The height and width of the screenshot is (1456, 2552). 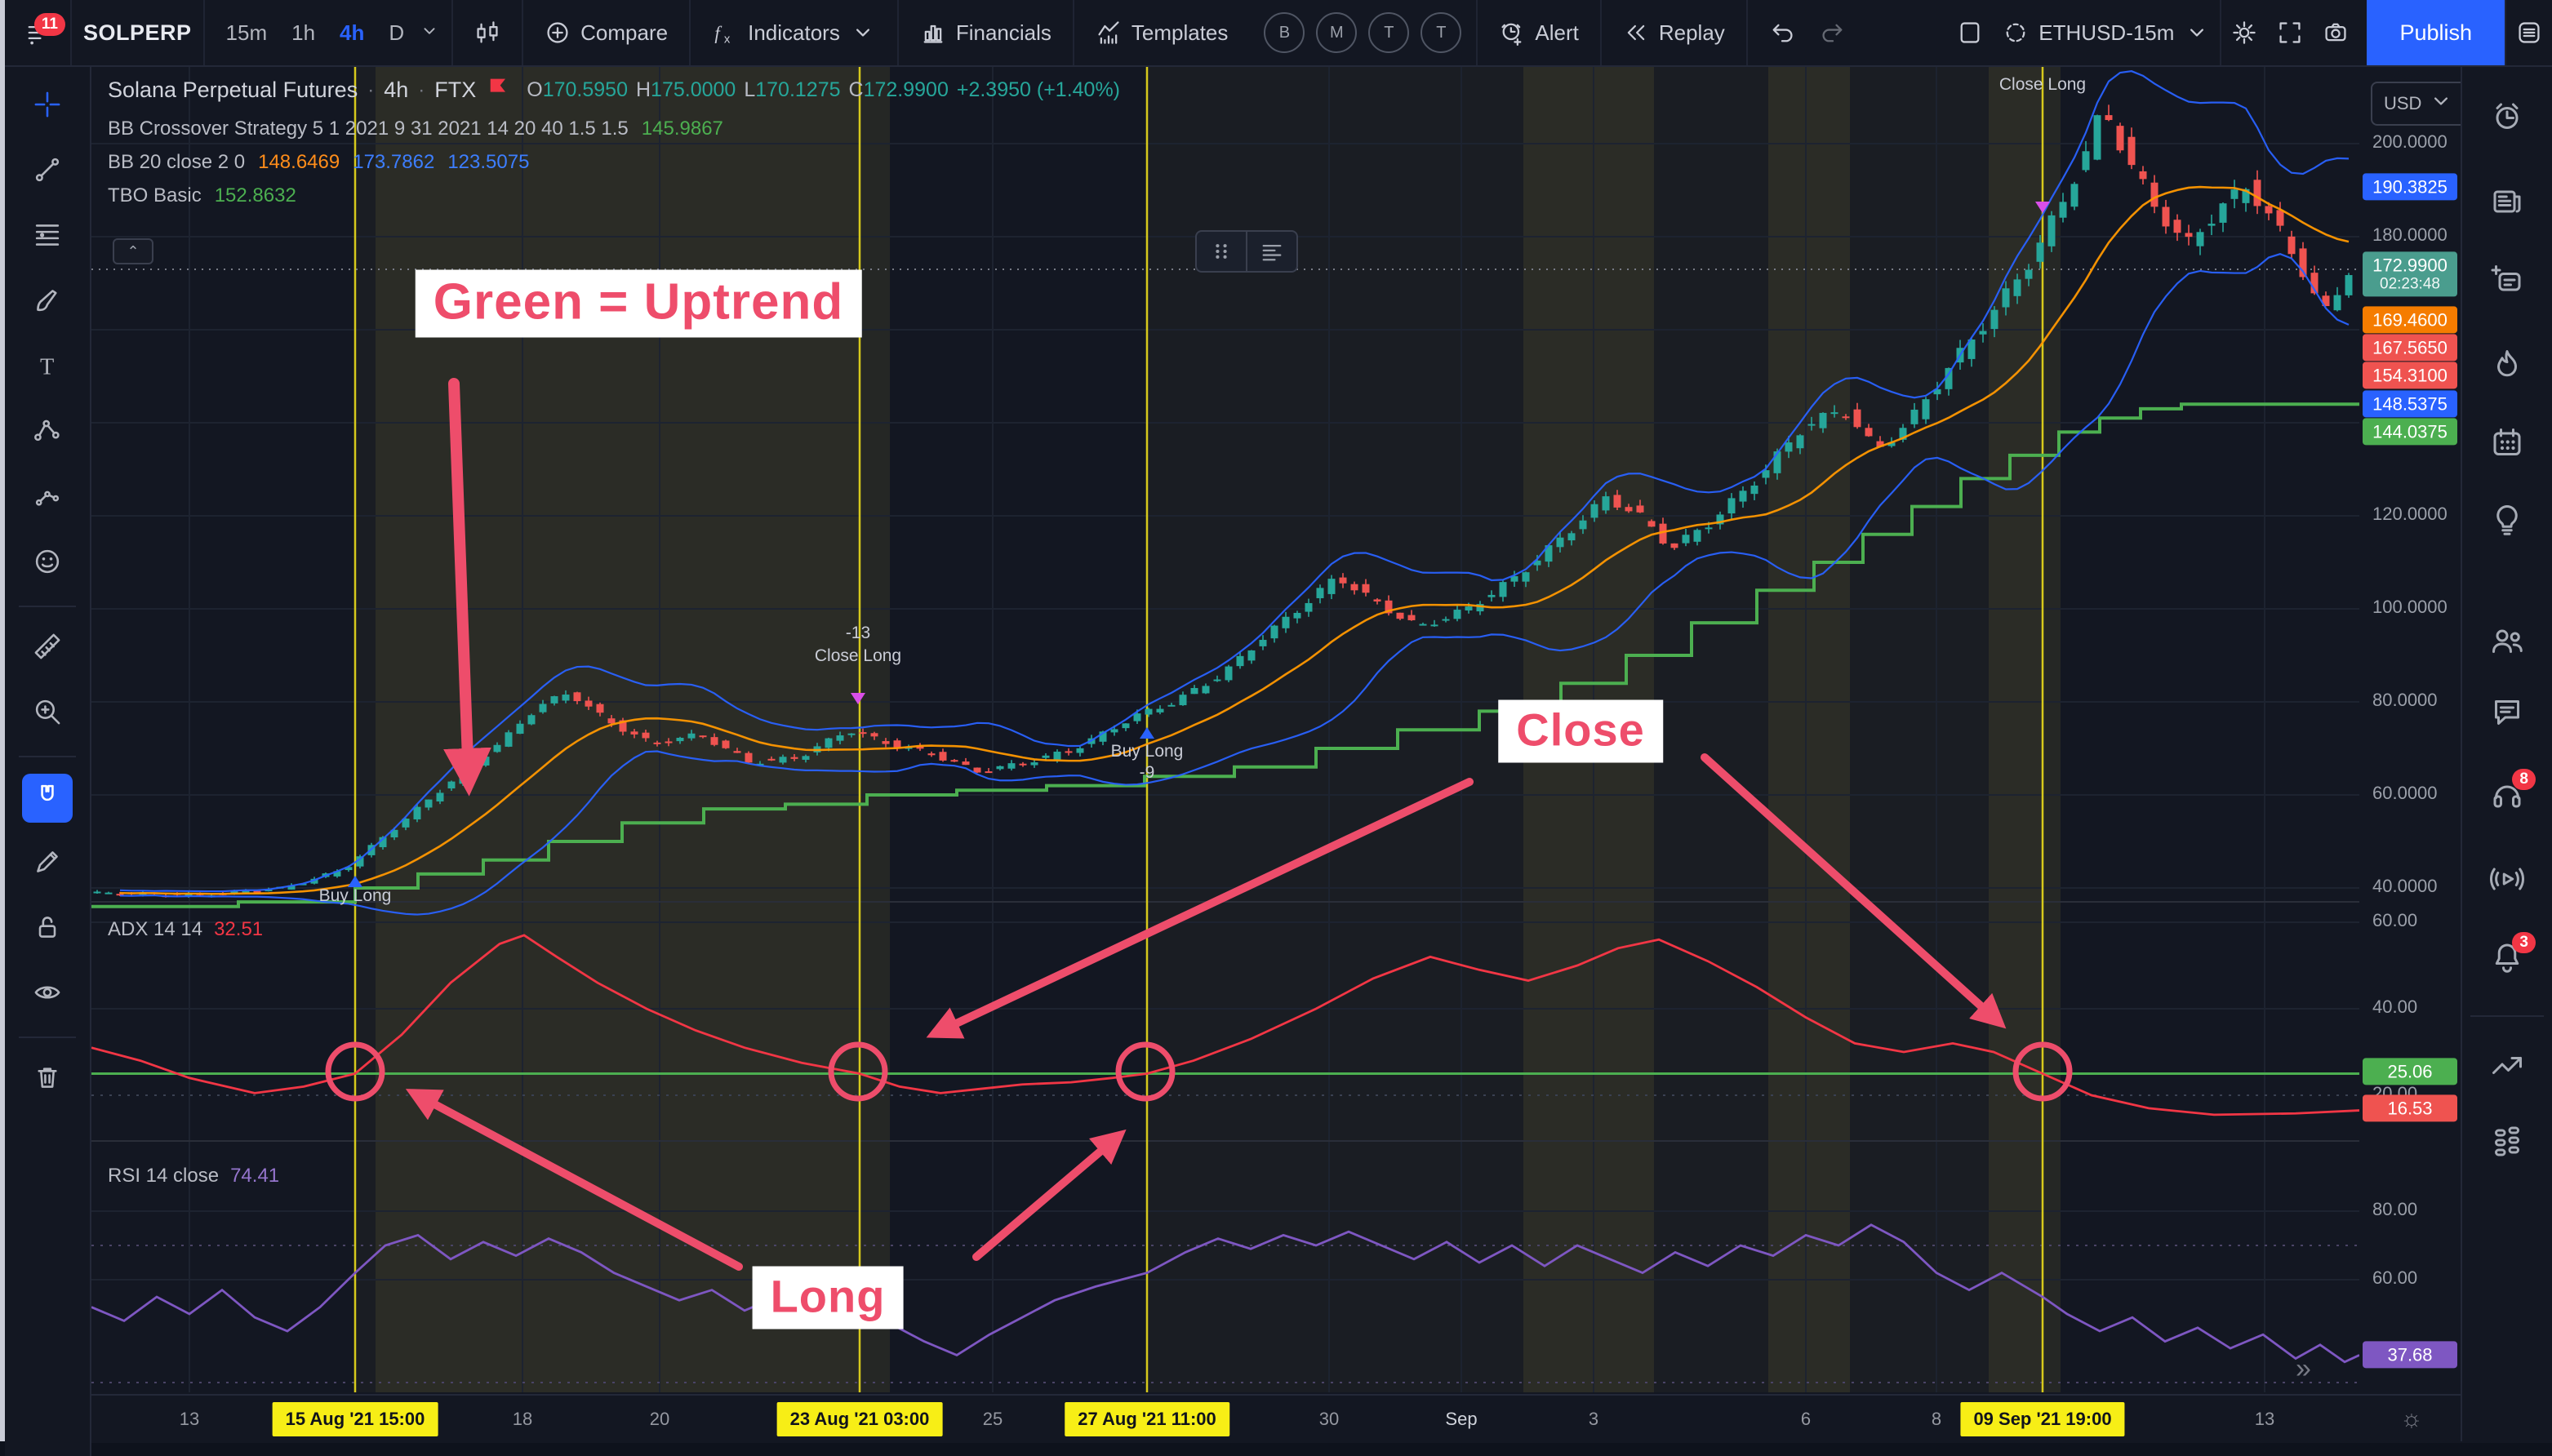 I want to click on zoom-in-tool, so click(x=48, y=713).